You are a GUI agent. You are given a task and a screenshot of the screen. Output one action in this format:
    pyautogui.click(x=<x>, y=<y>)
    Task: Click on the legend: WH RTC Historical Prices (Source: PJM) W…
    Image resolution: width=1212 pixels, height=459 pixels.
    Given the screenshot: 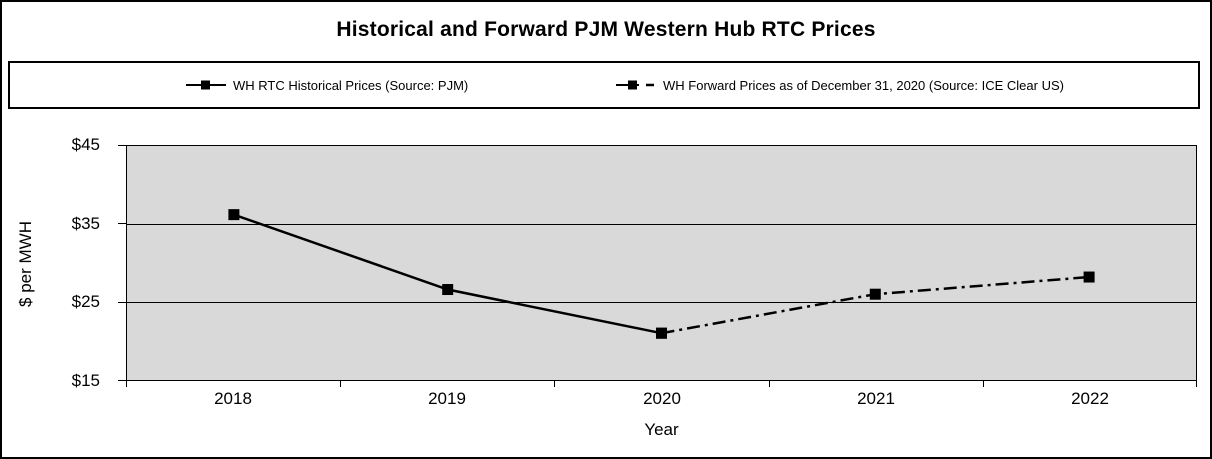 What is the action you would take?
    pyautogui.click(x=604, y=85)
    